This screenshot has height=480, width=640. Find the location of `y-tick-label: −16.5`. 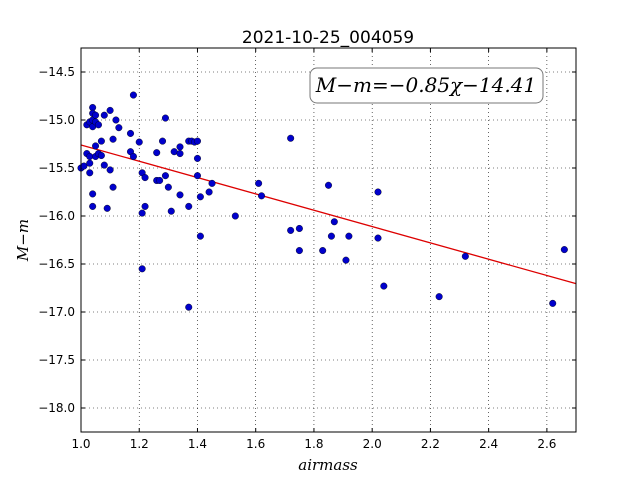

y-tick-label: −16.5 is located at coordinates (56, 264).